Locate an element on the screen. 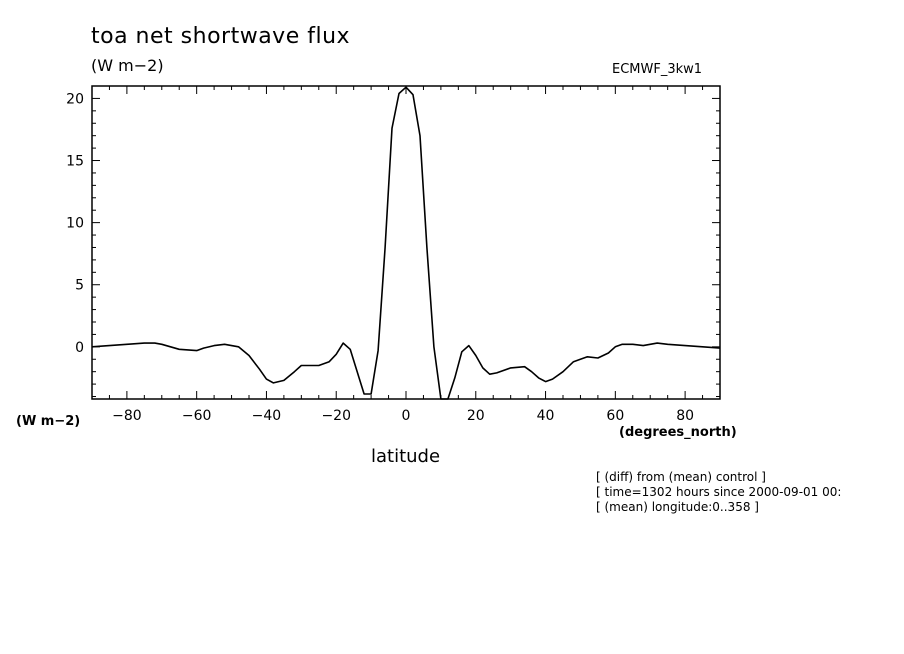 This screenshot has width=904, height=654. note-line: [ time=1302 hours since 2000-09-01 00: is located at coordinates (719, 492).